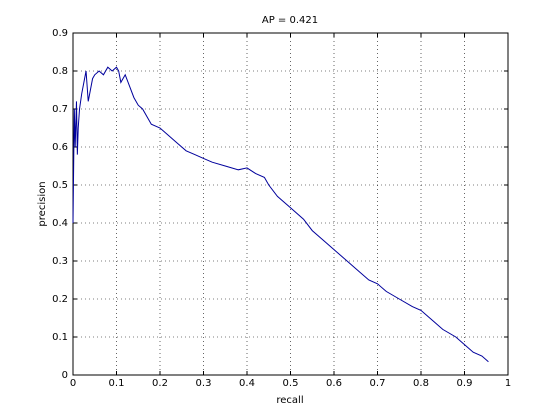 Image resolution: width=560 pixels, height=420 pixels. Describe the element at coordinates (117, 383) in the screenshot. I see `x-tick-label: 0.1` at that location.